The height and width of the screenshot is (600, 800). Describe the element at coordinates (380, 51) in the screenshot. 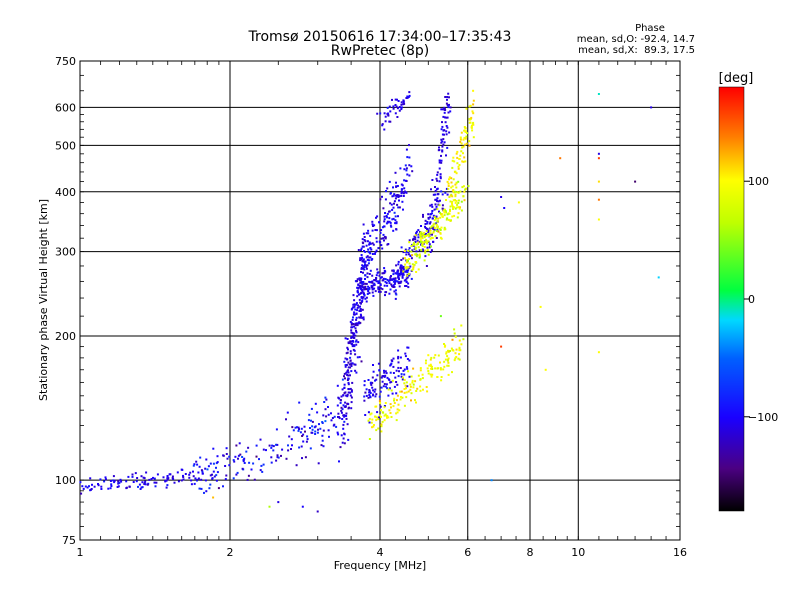

I see `chart-subtitle: RwPretec (8p)` at that location.